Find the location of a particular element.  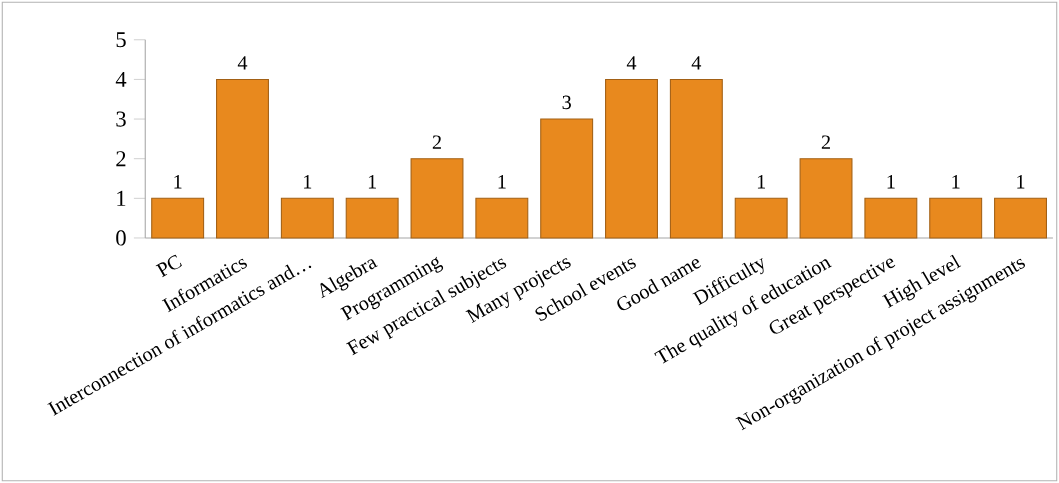

y-tick-label: 2 is located at coordinates (121, 159).